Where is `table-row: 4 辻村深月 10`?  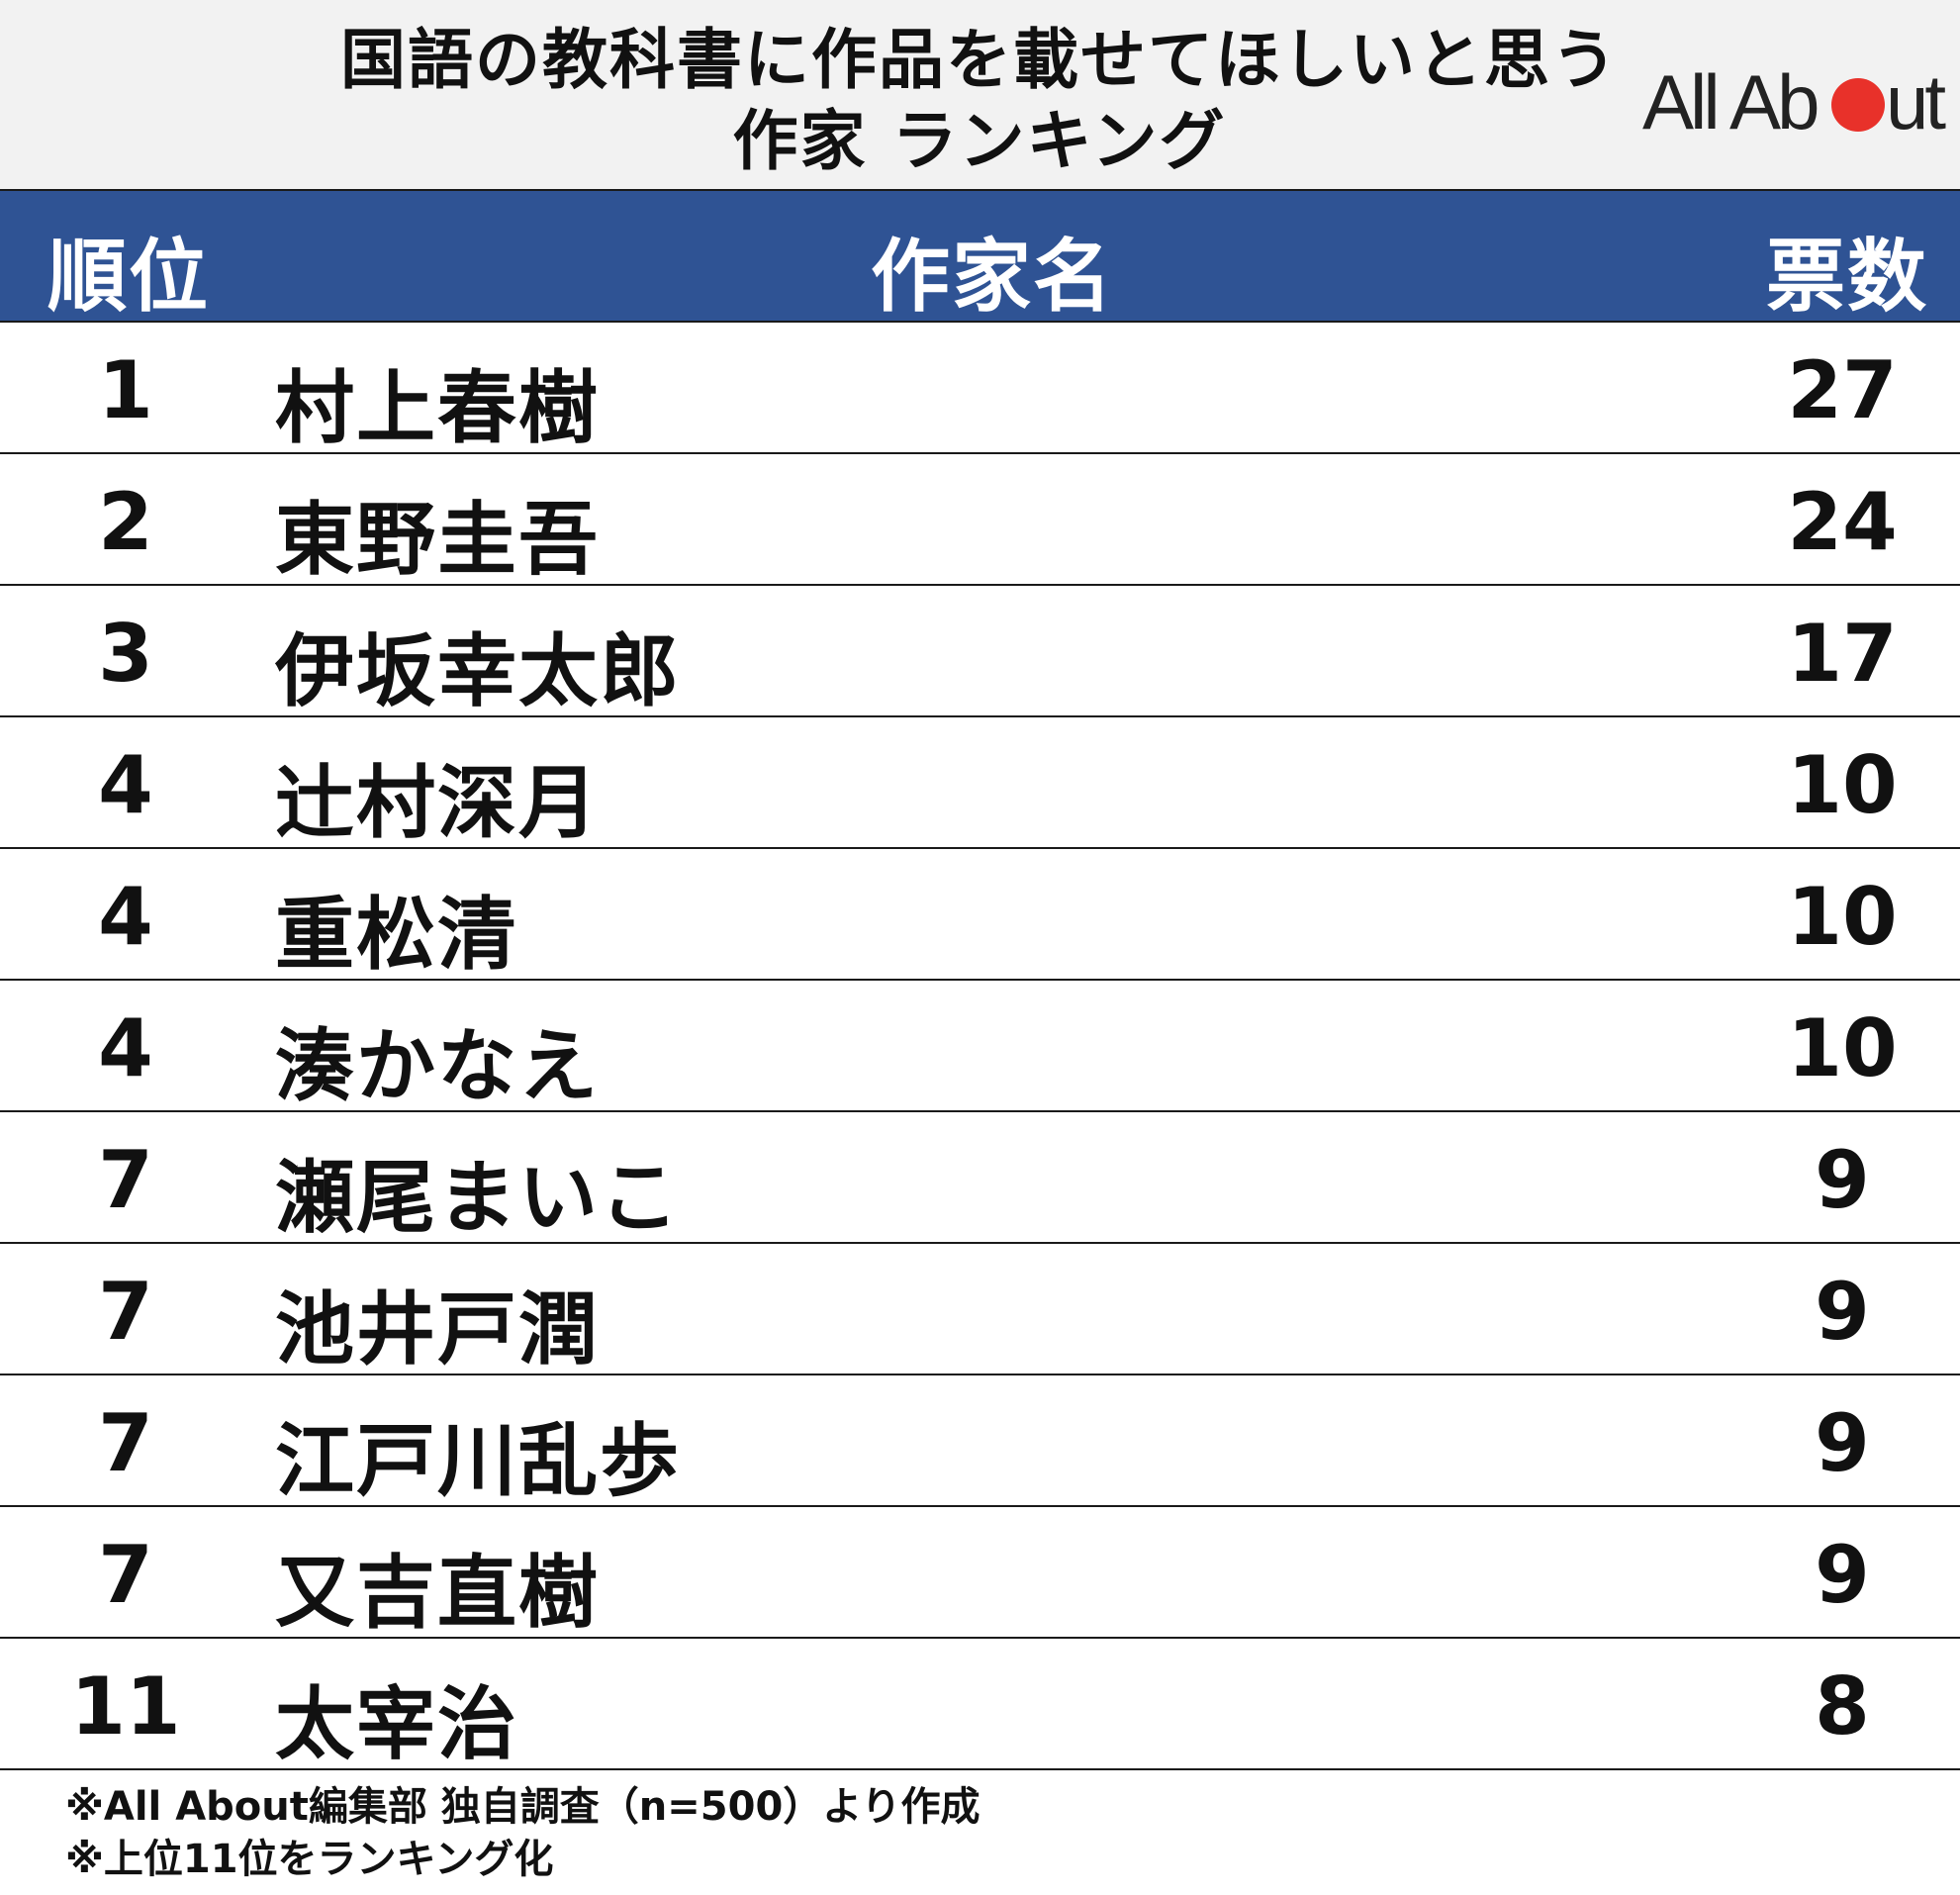 table-row: 4 辻村深月 10 is located at coordinates (980, 783).